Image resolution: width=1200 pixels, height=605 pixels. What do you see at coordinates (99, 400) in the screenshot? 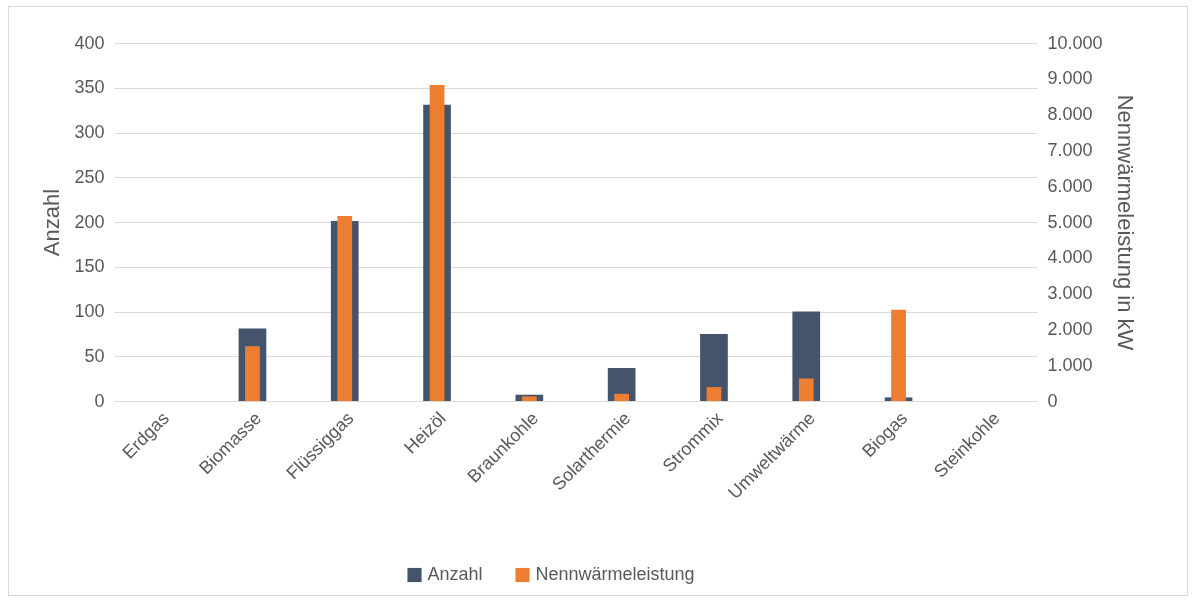
I see `y-tick-label: 0` at bounding box center [99, 400].